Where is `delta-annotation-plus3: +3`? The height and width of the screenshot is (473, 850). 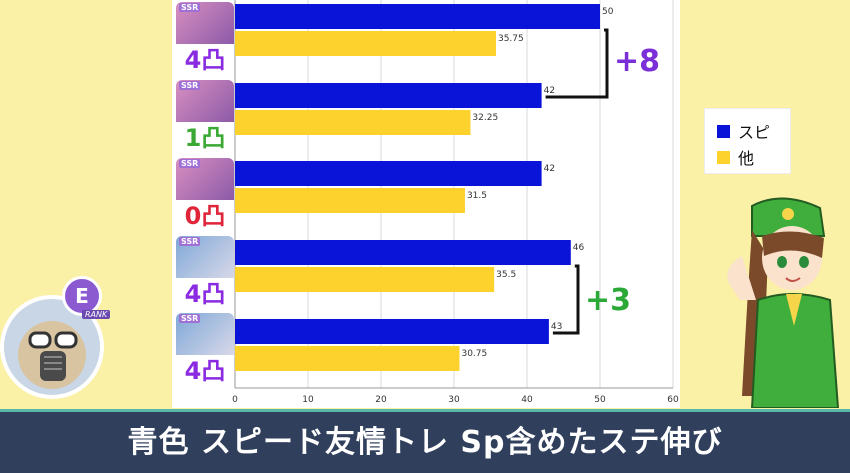
delta-annotation-plus3: +3 is located at coordinates (608, 300).